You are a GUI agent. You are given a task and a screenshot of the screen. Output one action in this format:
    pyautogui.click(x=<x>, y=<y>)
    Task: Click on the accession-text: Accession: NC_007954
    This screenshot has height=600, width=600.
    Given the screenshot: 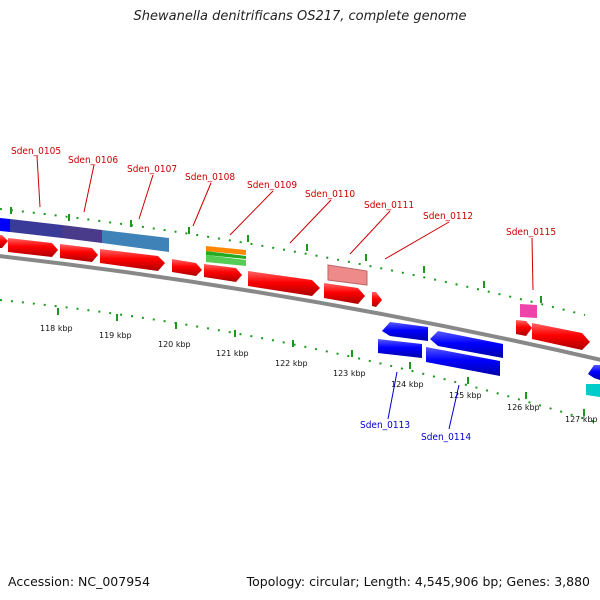 What is the action you would take?
    pyautogui.click(x=79, y=581)
    